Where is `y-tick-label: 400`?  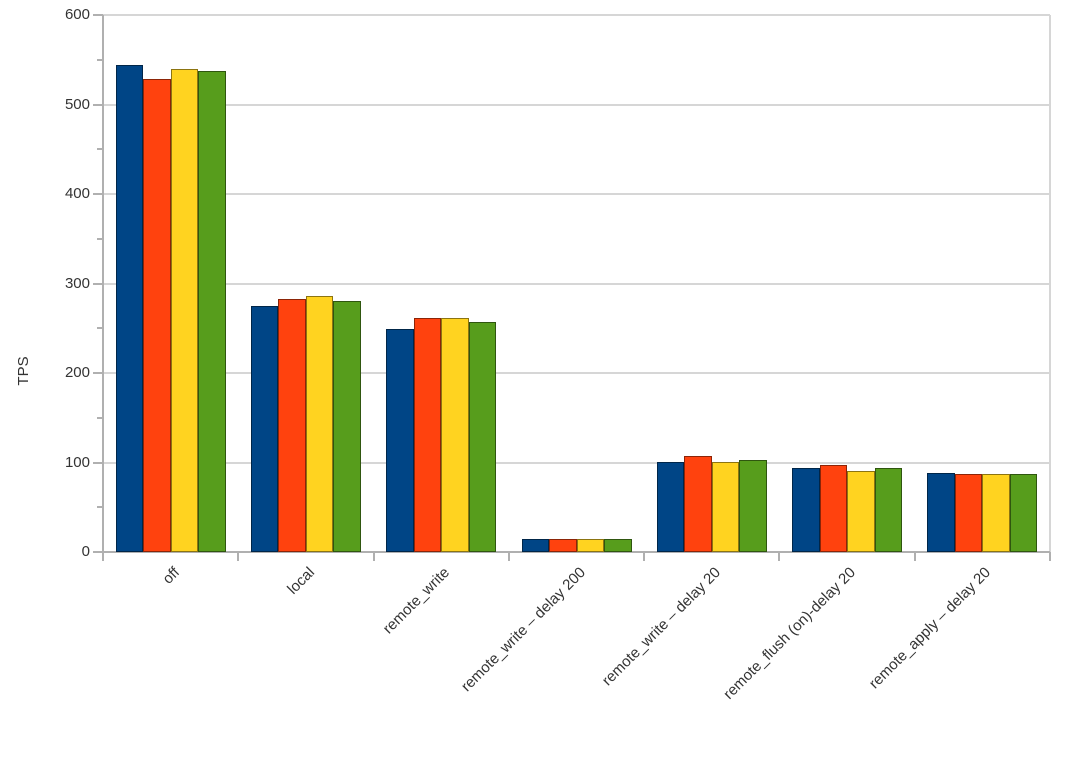
y-tick-label: 400 is located at coordinates (77, 193).